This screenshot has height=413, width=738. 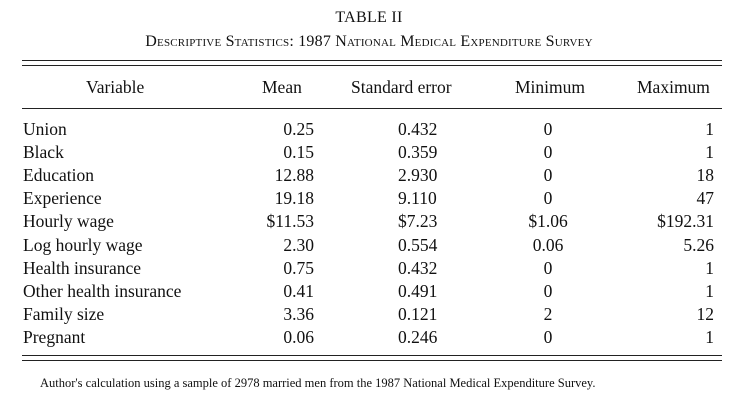 What do you see at coordinates (418, 313) in the screenshot?
I see `cell-standard-error: 0.121` at bounding box center [418, 313].